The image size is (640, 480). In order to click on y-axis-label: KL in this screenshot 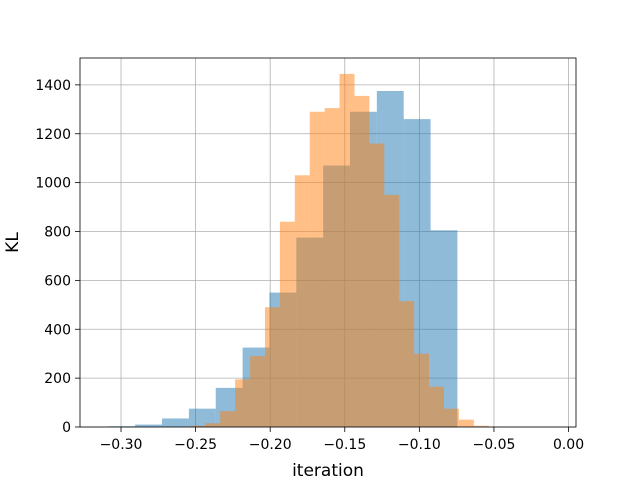, I will do `click(13, 242)`.